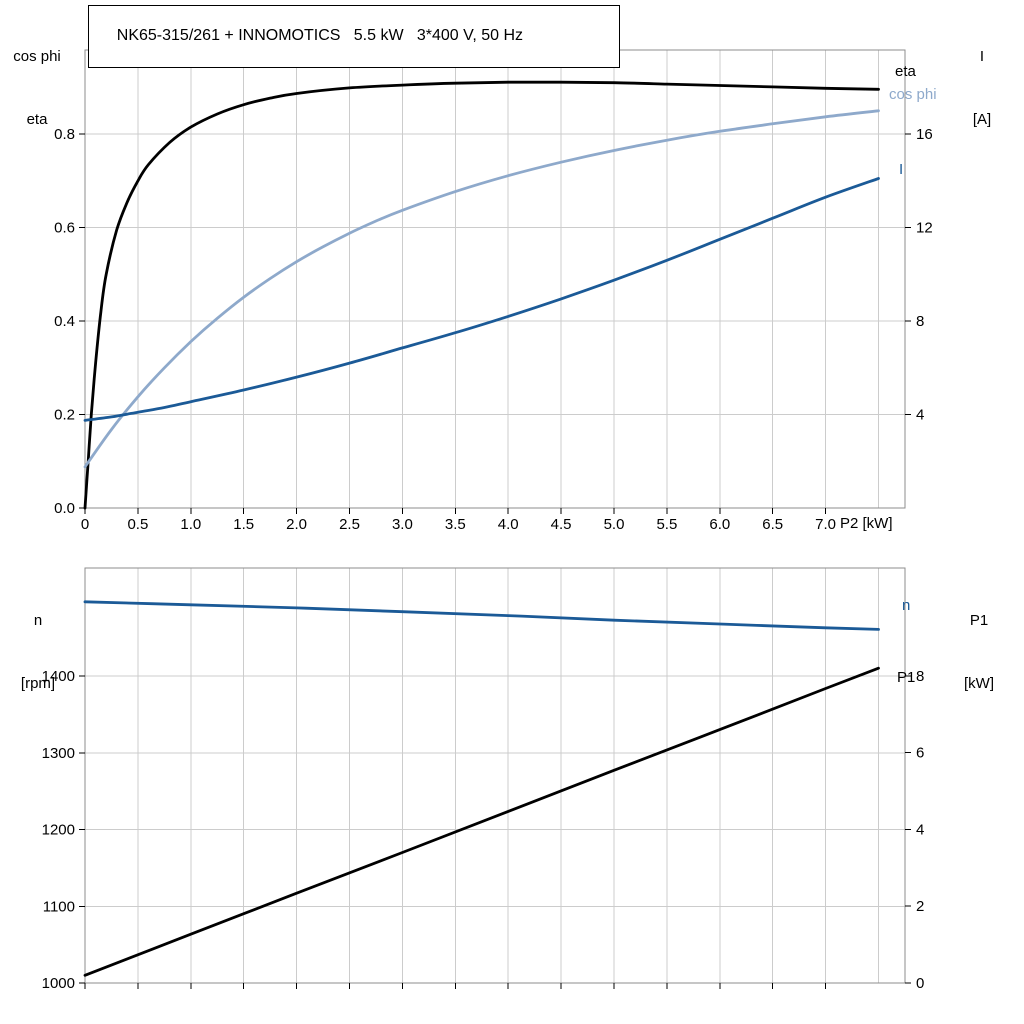 The image size is (1024, 1024). What do you see at coordinates (58, 753) in the screenshot?
I see `left-tick-label: 1300` at bounding box center [58, 753].